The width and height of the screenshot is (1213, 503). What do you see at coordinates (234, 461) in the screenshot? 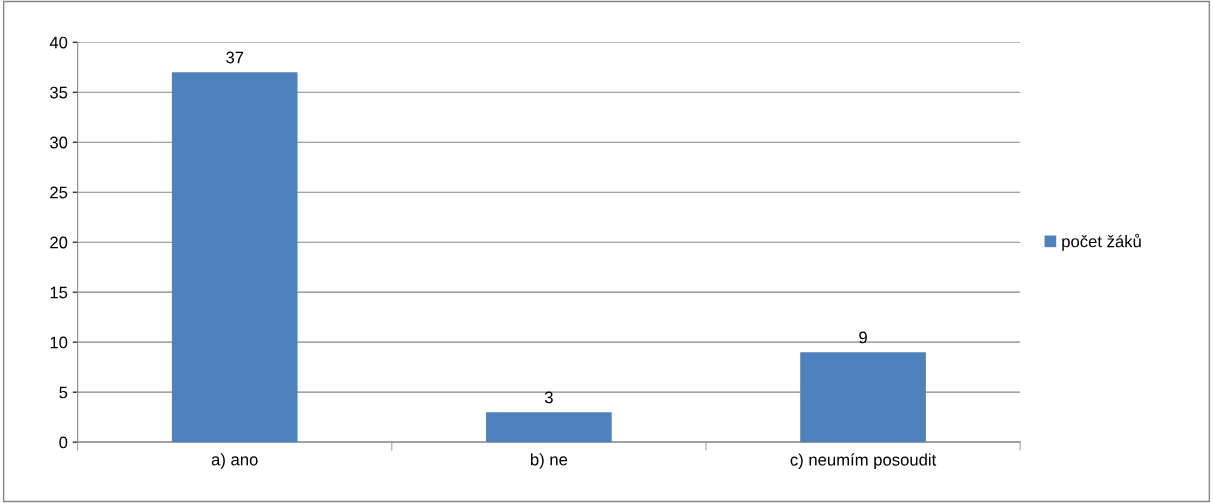
I see `x-tick-label: a) ano` at bounding box center [234, 461].